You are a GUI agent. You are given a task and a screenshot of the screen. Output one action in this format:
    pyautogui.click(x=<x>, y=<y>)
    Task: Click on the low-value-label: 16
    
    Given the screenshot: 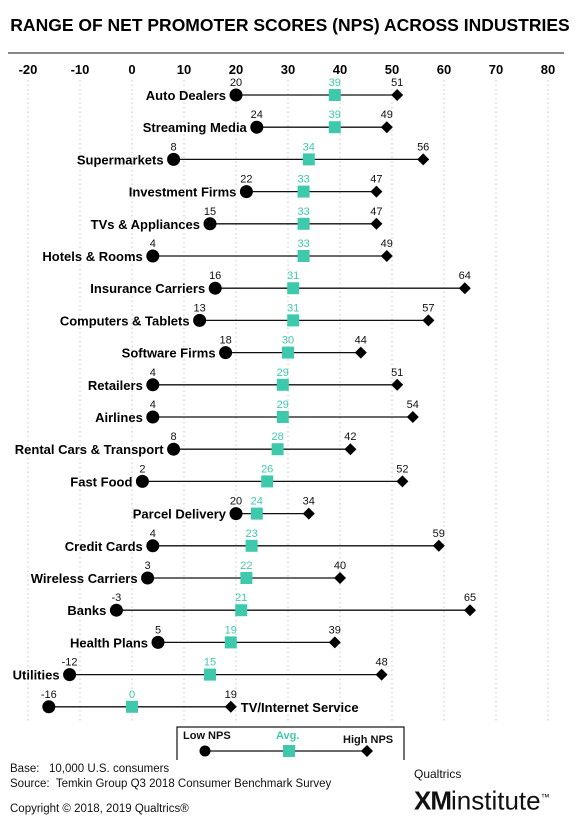 What is the action you would take?
    pyautogui.click(x=215, y=276)
    